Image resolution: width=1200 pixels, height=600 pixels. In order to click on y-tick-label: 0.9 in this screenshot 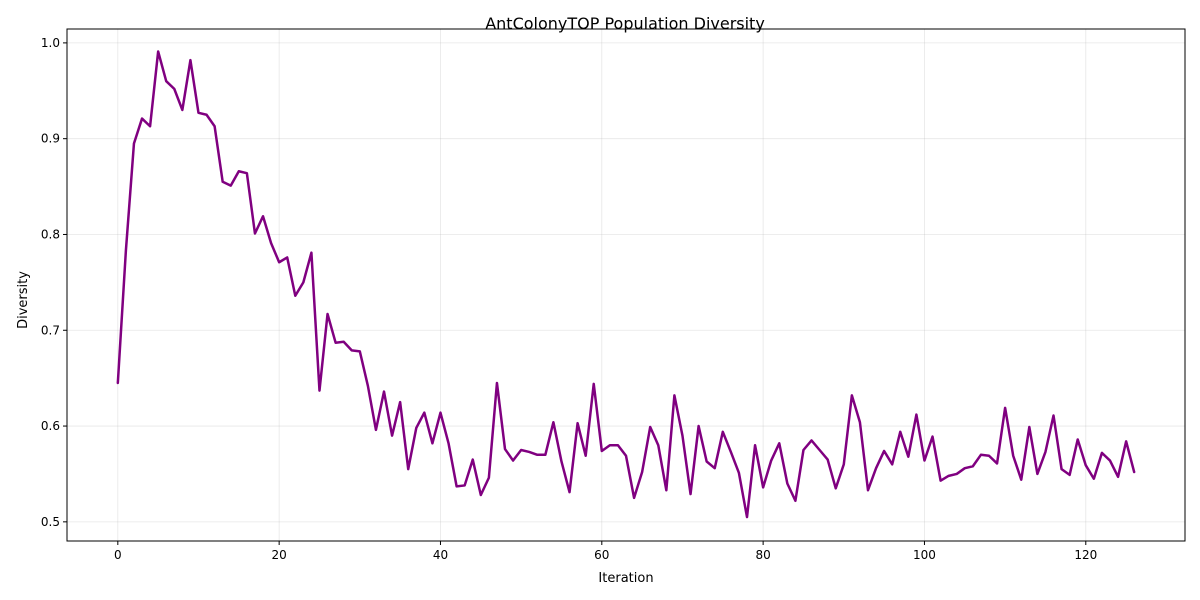, I will do `click(50, 139)`.